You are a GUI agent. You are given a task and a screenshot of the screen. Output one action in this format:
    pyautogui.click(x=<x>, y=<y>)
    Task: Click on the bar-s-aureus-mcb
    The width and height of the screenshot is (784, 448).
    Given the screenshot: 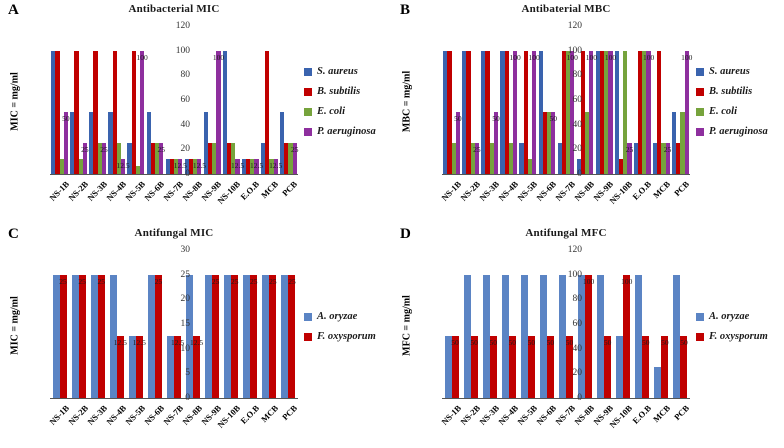 What is the action you would take?
    pyautogui.click(x=263, y=158)
    